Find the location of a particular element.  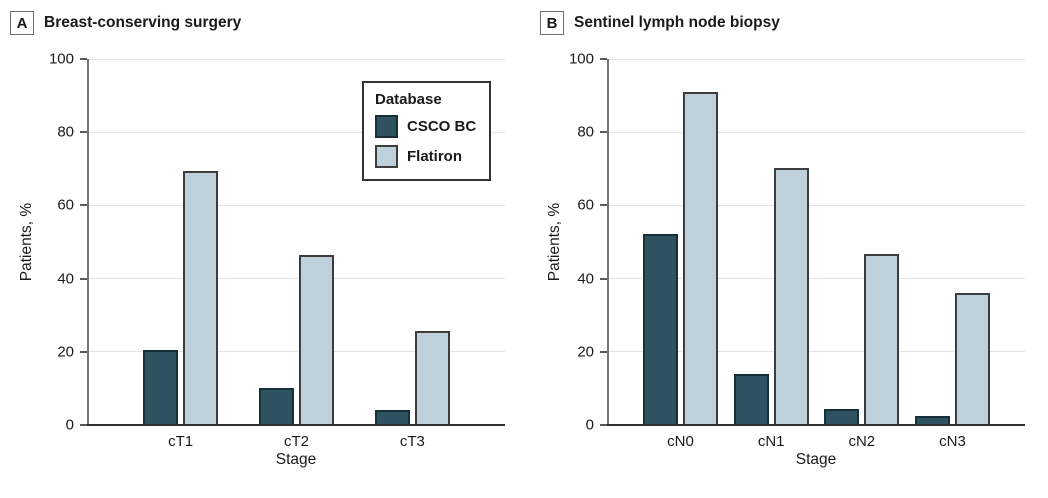

legend-item-flatiron: Flatiron is located at coordinates (425, 156).